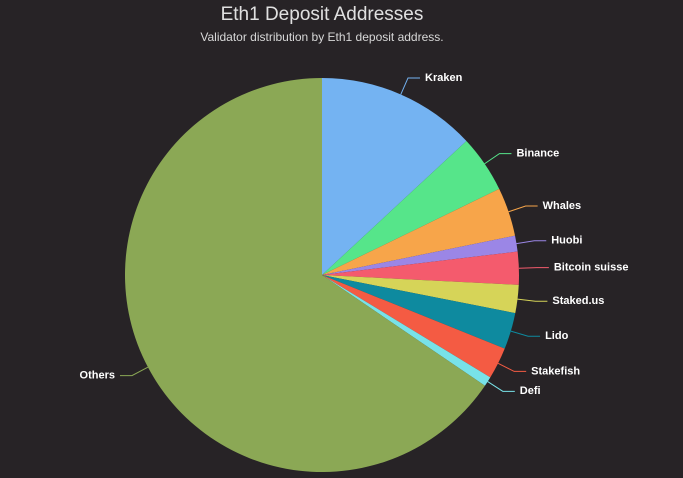  I want to click on slice-label: Whales, so click(562, 206).